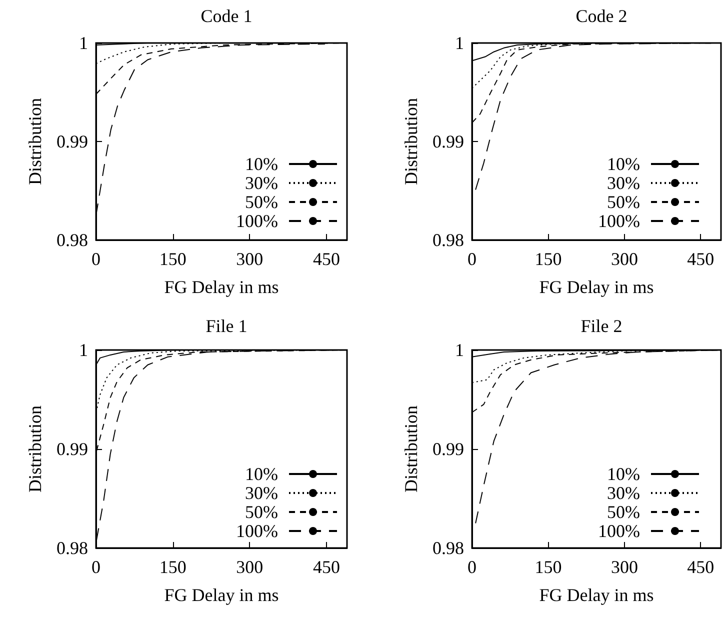 This screenshot has height=620, width=723. Describe the element at coordinates (601, 326) in the screenshot. I see `chart-title: File 2` at that location.